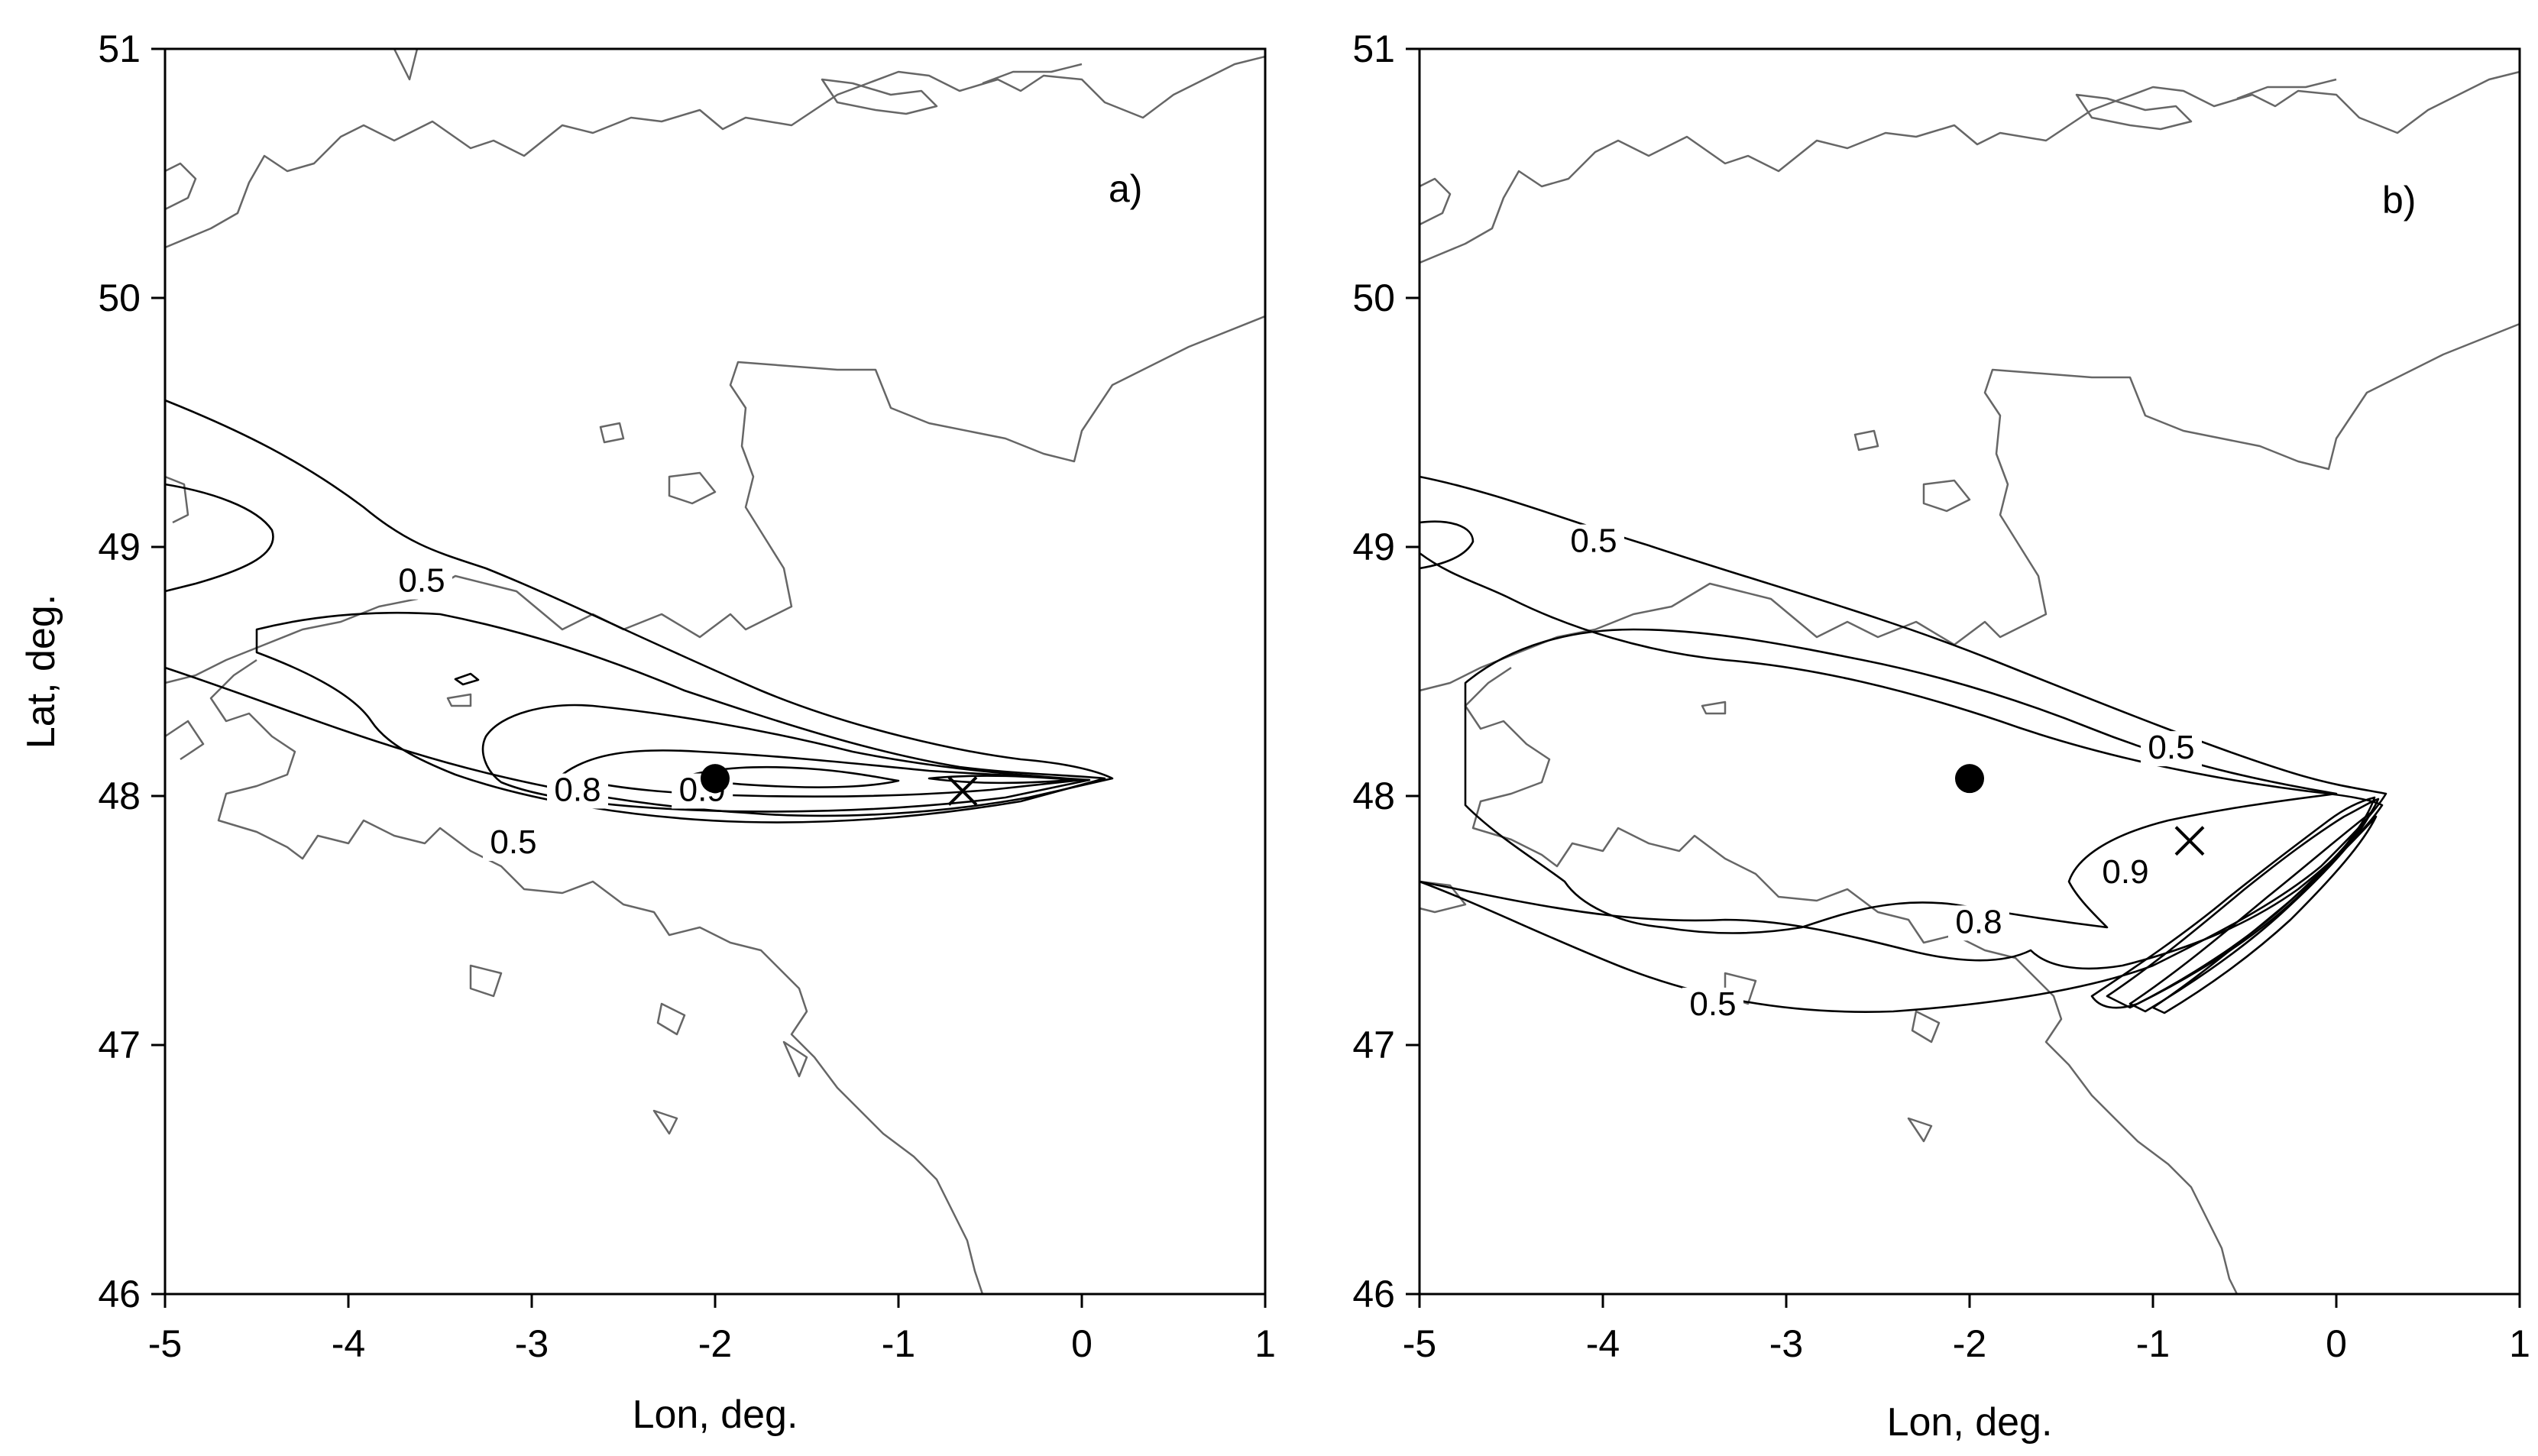  Describe the element at coordinates (1386, 671) in the screenshot. I see `y-axis-panel-b: 46 47 48 49 50 51` at that location.